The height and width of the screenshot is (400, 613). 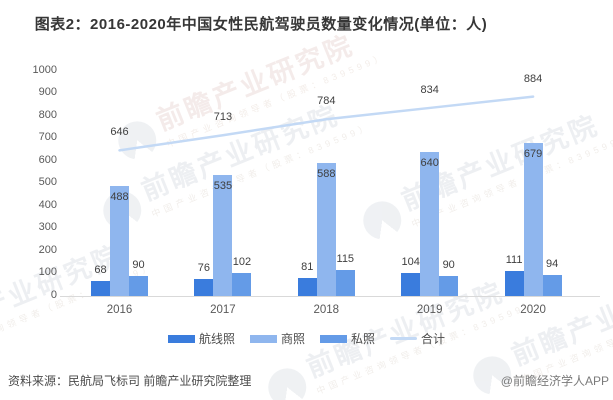 I want to click on legend-label: 合计, so click(x=433, y=339).